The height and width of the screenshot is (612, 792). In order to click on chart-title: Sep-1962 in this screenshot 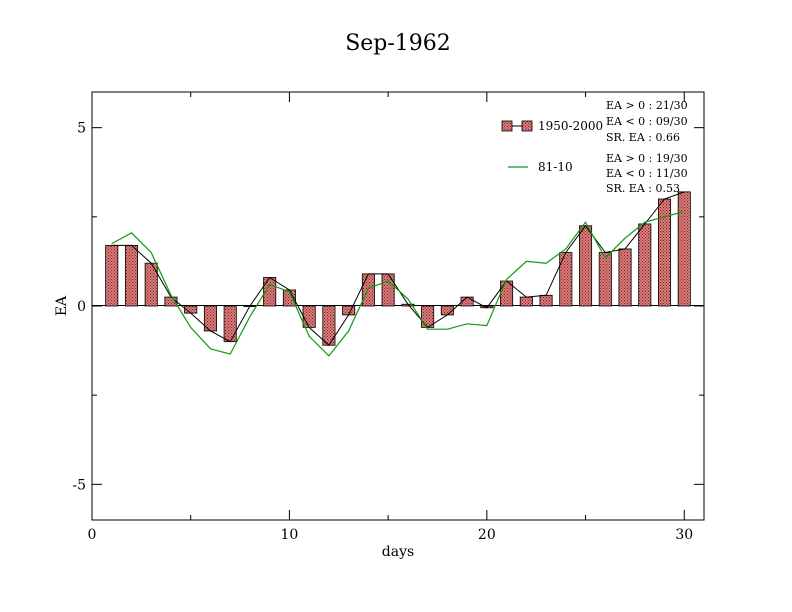, I will do `click(398, 43)`.